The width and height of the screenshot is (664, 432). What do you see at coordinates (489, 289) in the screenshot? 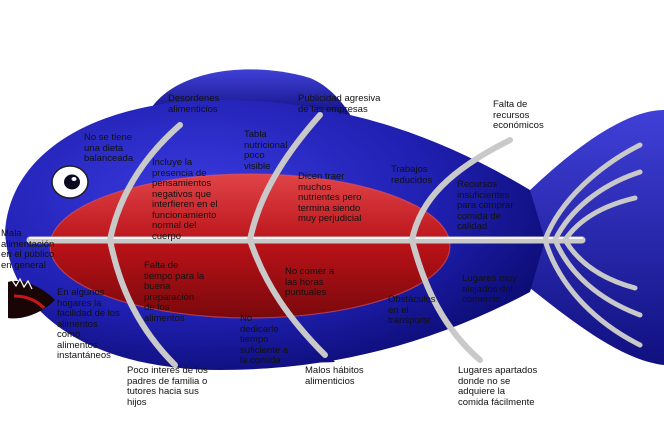
I see `cause-lugares-alejados: Lugares muy alejados del comercio` at bounding box center [489, 289].